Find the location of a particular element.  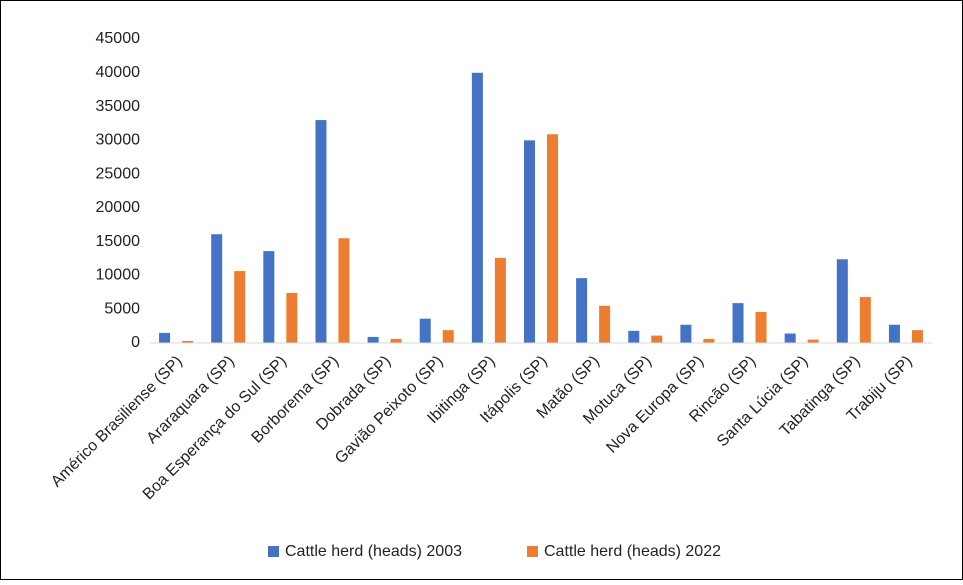

y-tick-label: 30000 is located at coordinates (118, 140).